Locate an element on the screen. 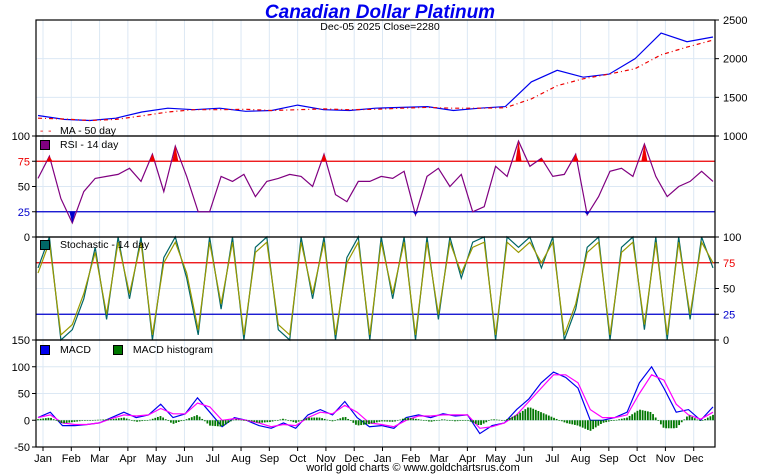 The height and width of the screenshot is (475, 760). x-tick-label: Nov is located at coordinates (666, 459).